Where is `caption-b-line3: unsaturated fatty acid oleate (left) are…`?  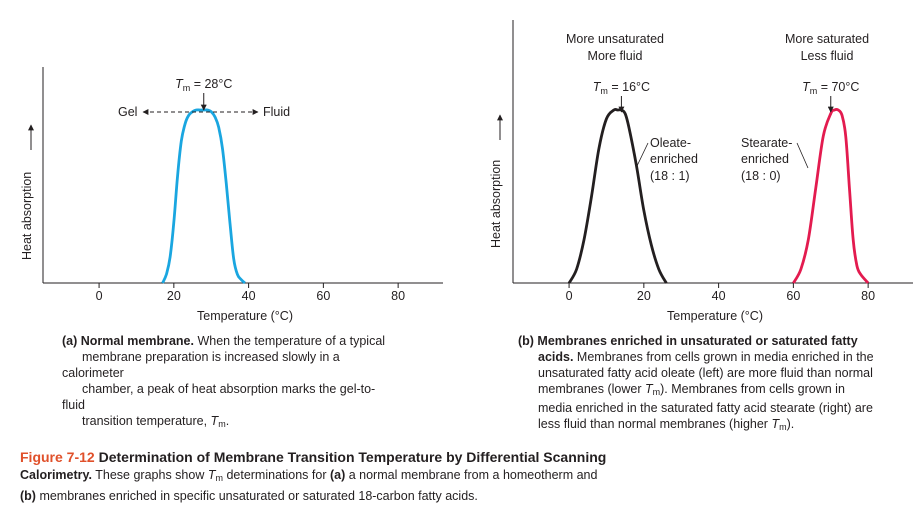 caption-b-line3: unsaturated fatty acid oleate (left) are… is located at coordinates (705, 373).